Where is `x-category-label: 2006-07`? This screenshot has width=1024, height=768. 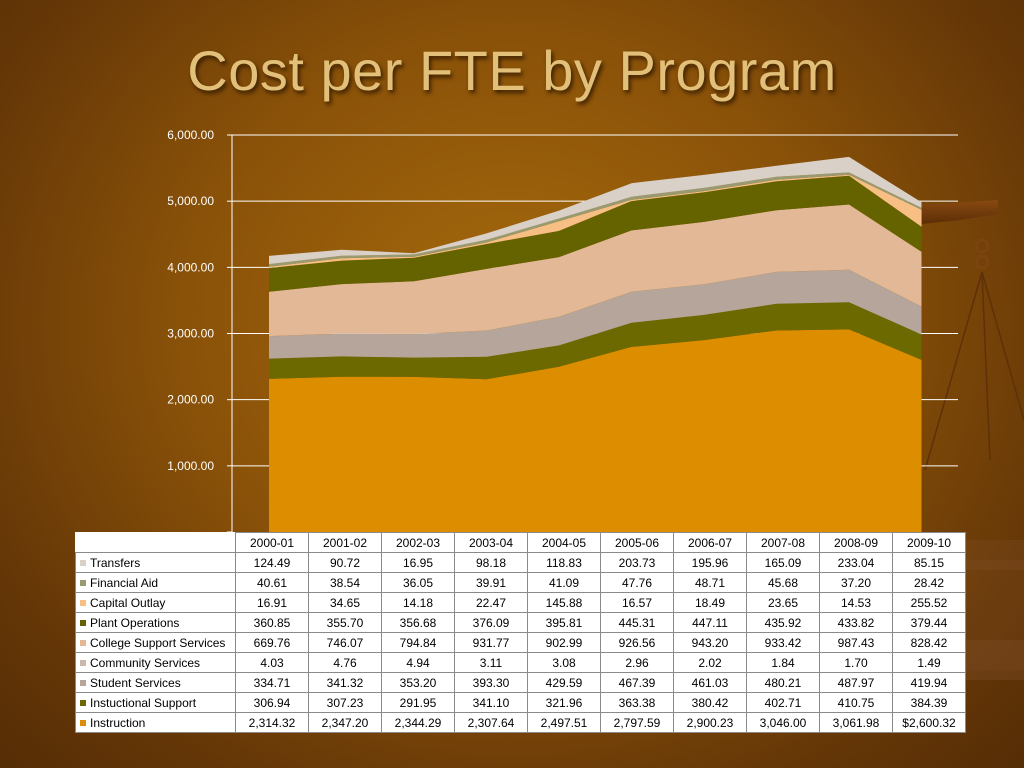 x-category-label: 2006-07 is located at coordinates (710, 542).